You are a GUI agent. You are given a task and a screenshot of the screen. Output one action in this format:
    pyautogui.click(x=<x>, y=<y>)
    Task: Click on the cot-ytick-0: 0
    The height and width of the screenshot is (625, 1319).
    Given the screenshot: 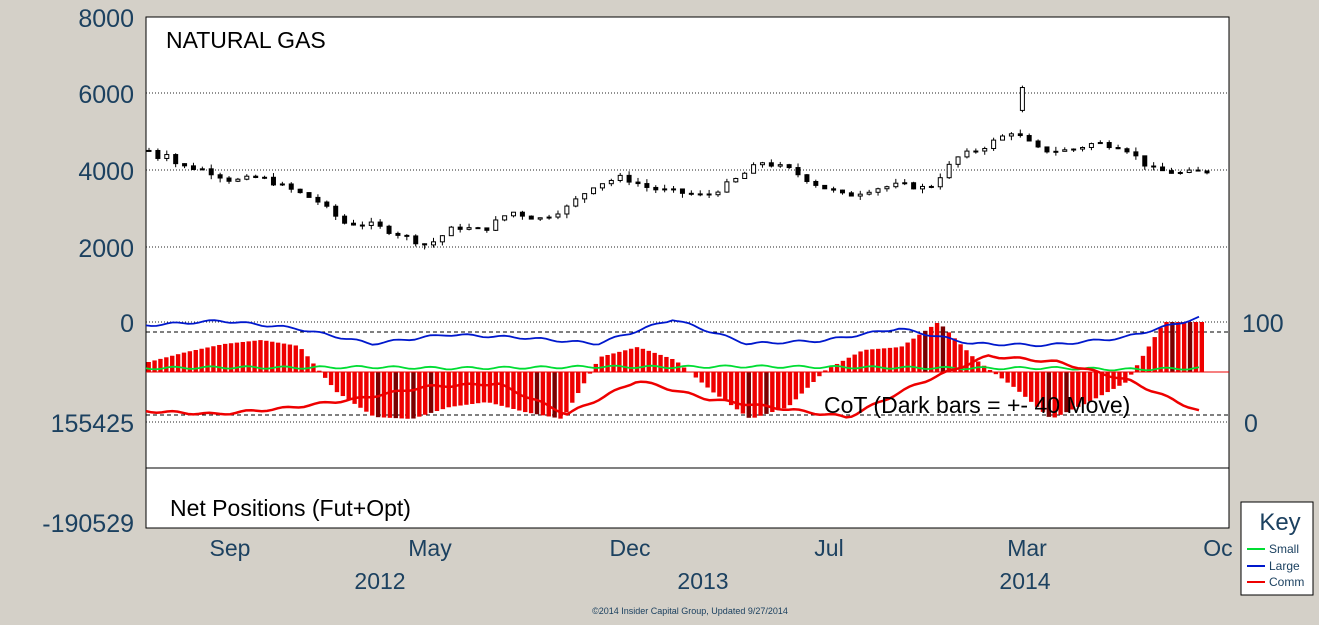 What is the action you would take?
    pyautogui.click(x=1251, y=424)
    